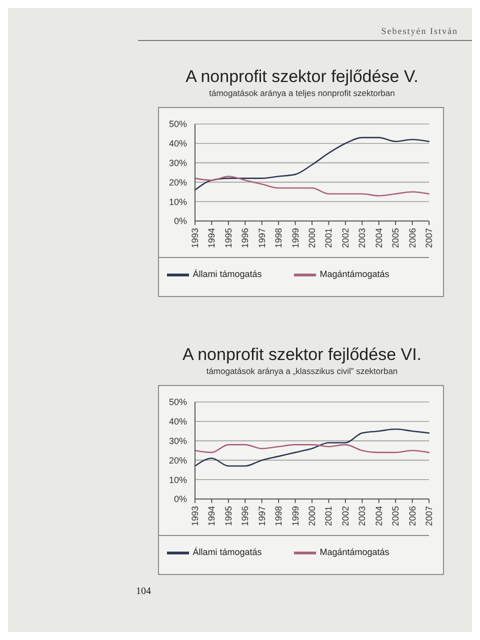 Image resolution: width=480 pixels, height=640 pixels. I want to click on chart-title: A nonprofit szektor fejlődése V., so click(302, 76).